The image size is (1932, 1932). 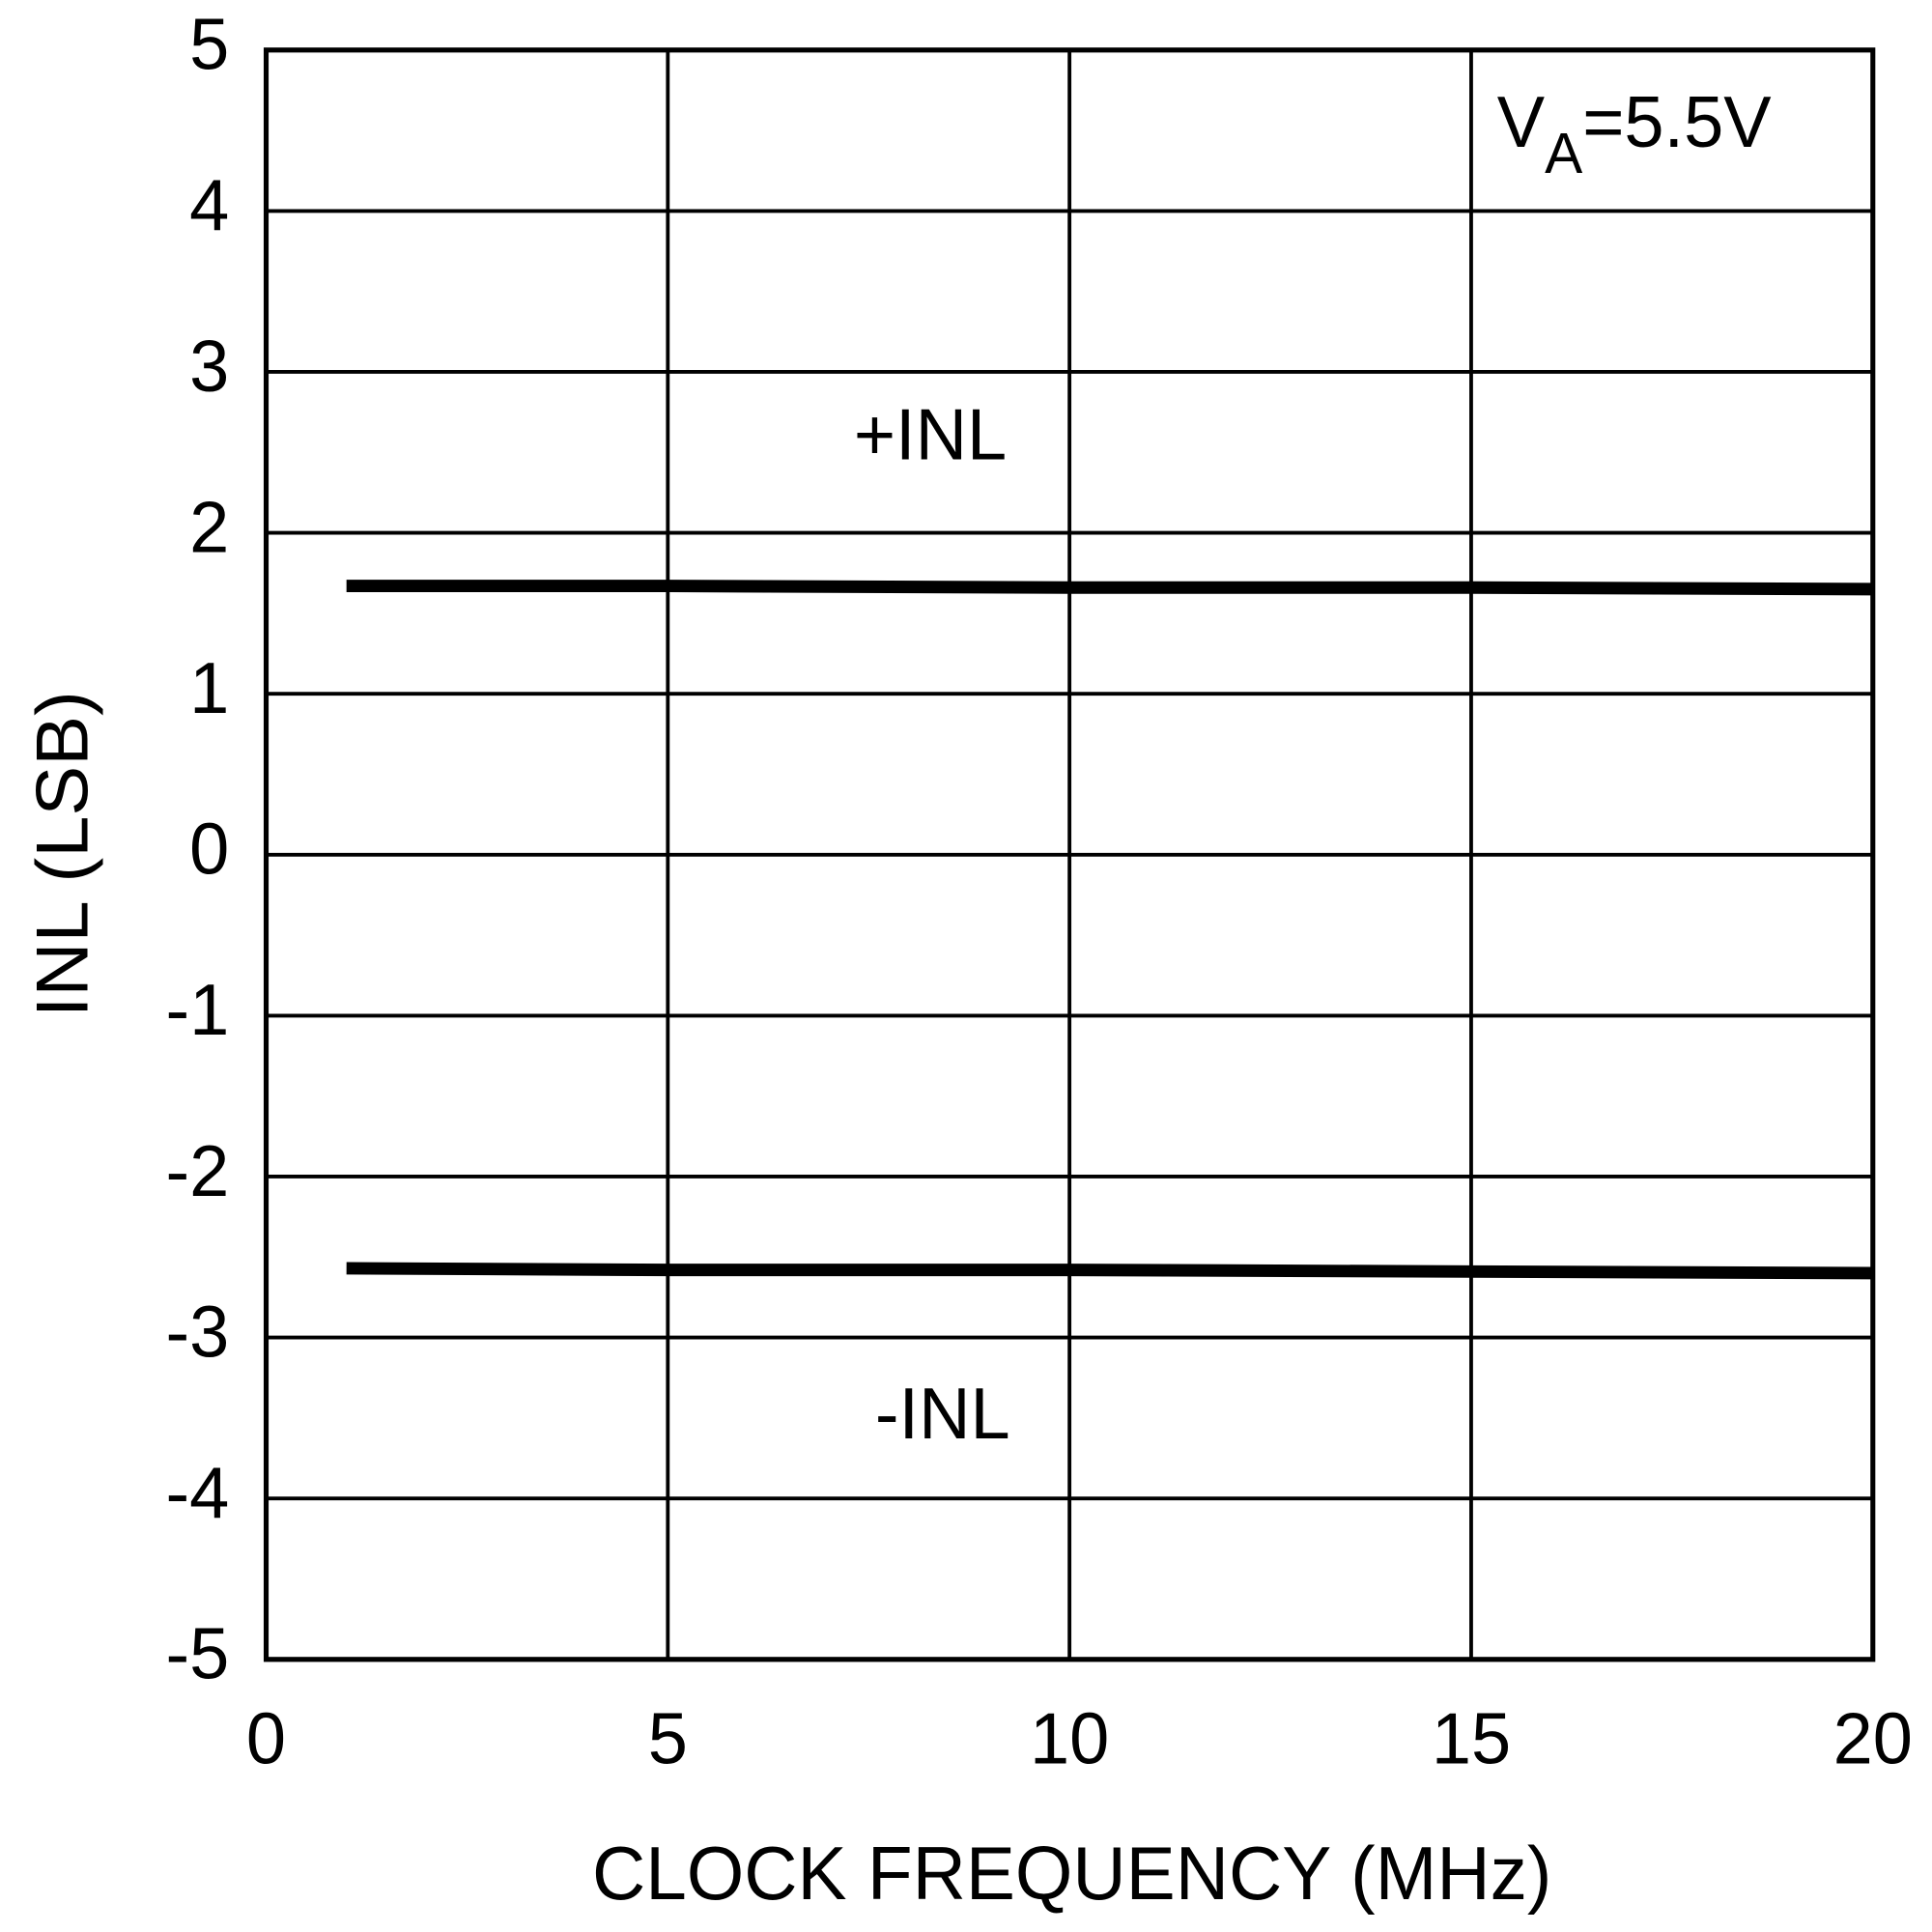 I want to click on x-tick-label: 10, so click(x=1069, y=1738).